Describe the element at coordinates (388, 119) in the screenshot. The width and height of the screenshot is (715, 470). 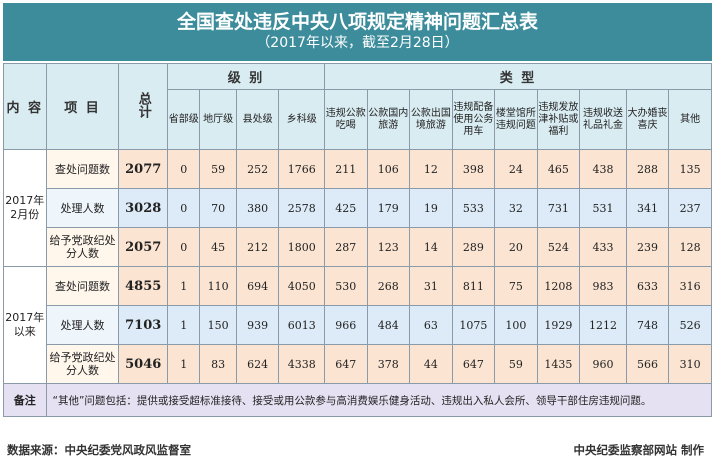
I see `header-type-1: 公款国内旅游` at that location.